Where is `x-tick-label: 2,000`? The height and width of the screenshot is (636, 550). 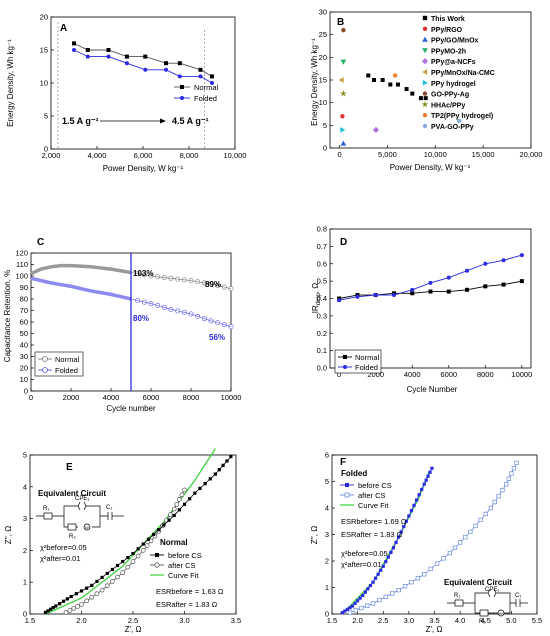 x-tick-label: 2,000 is located at coordinates (51, 155).